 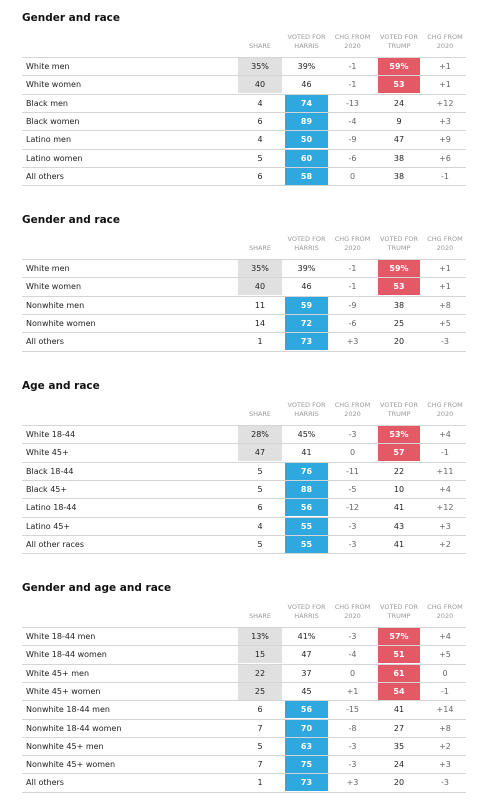 I want to click on column-header: VOTED FOR, so click(x=399, y=607).